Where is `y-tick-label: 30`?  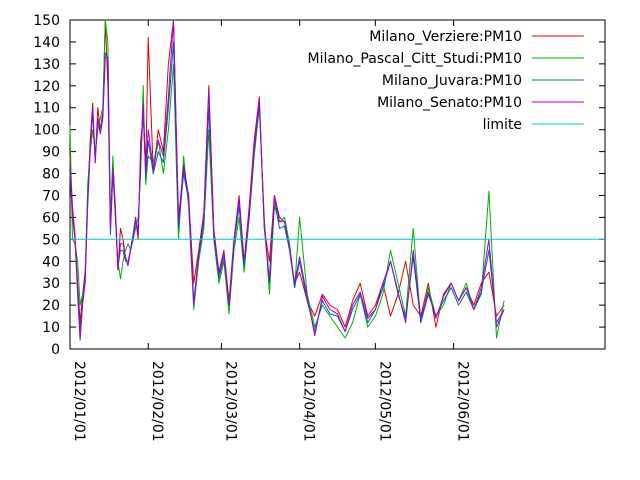
y-tick-label: 30 is located at coordinates (51, 284).